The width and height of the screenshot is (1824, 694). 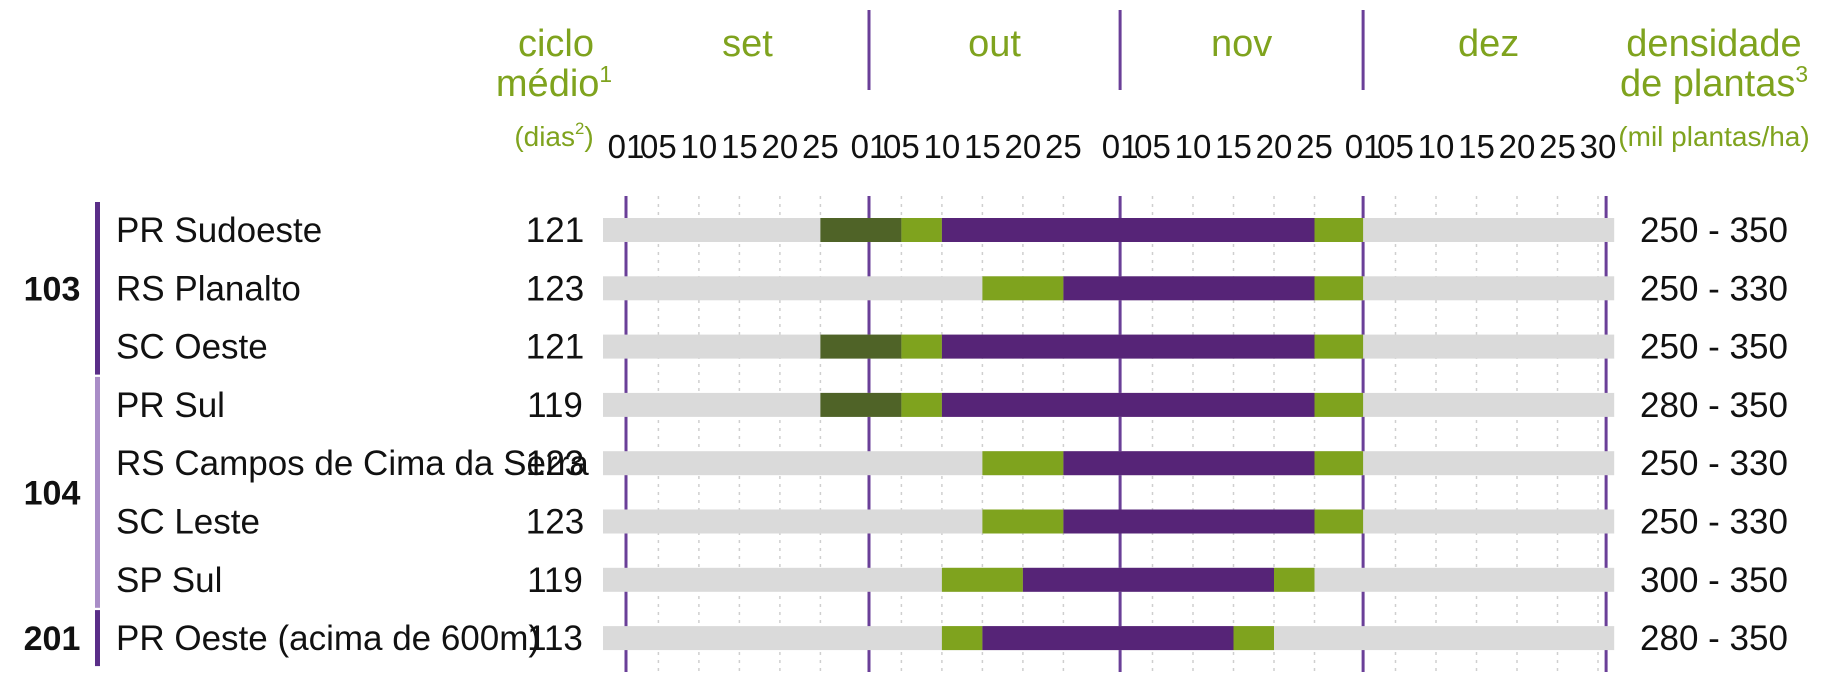 What do you see at coordinates (62, 434) in the screenshot?
I see `row-groups: 103 104 201` at bounding box center [62, 434].